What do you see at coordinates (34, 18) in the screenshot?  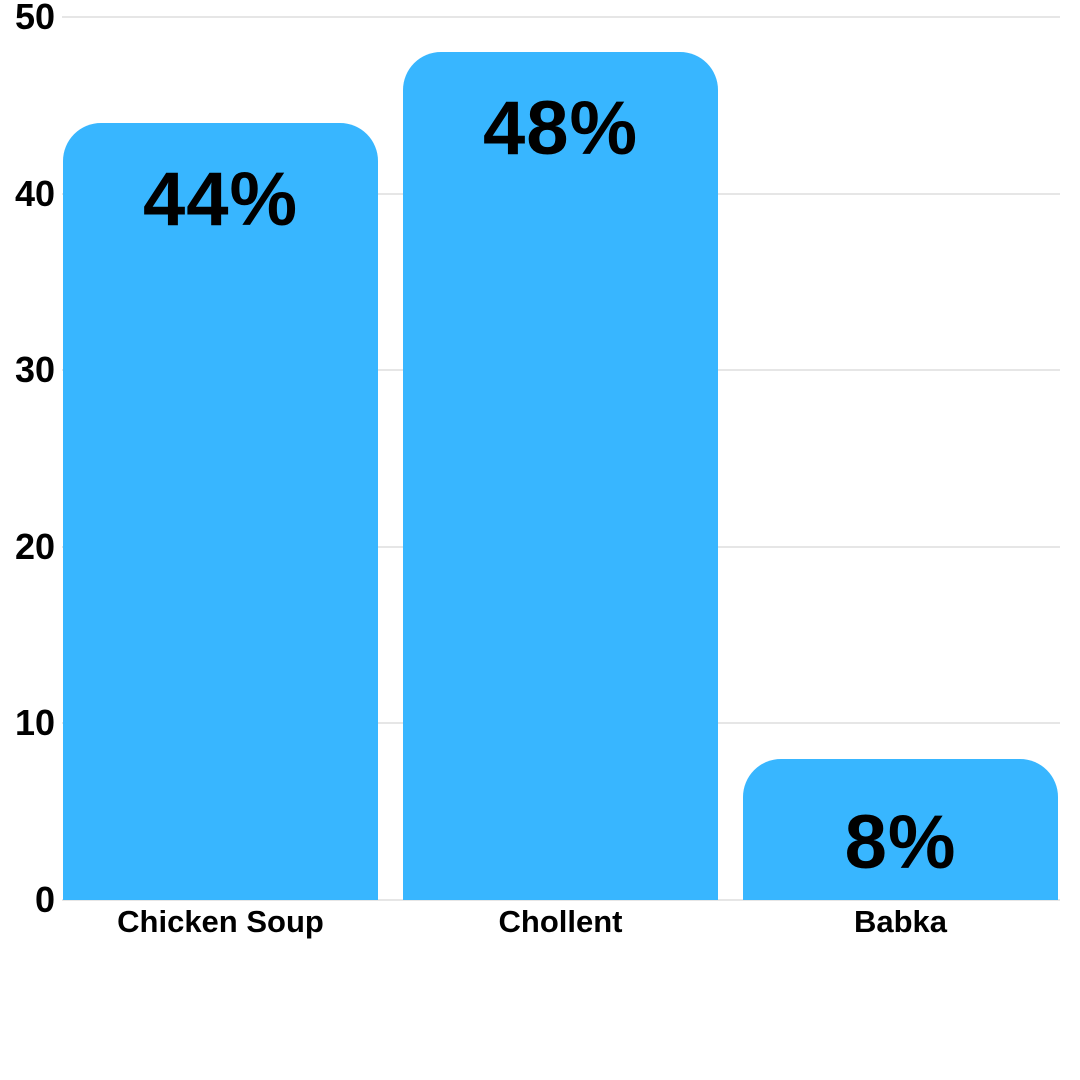 I see `y-tick-label: 50` at bounding box center [34, 18].